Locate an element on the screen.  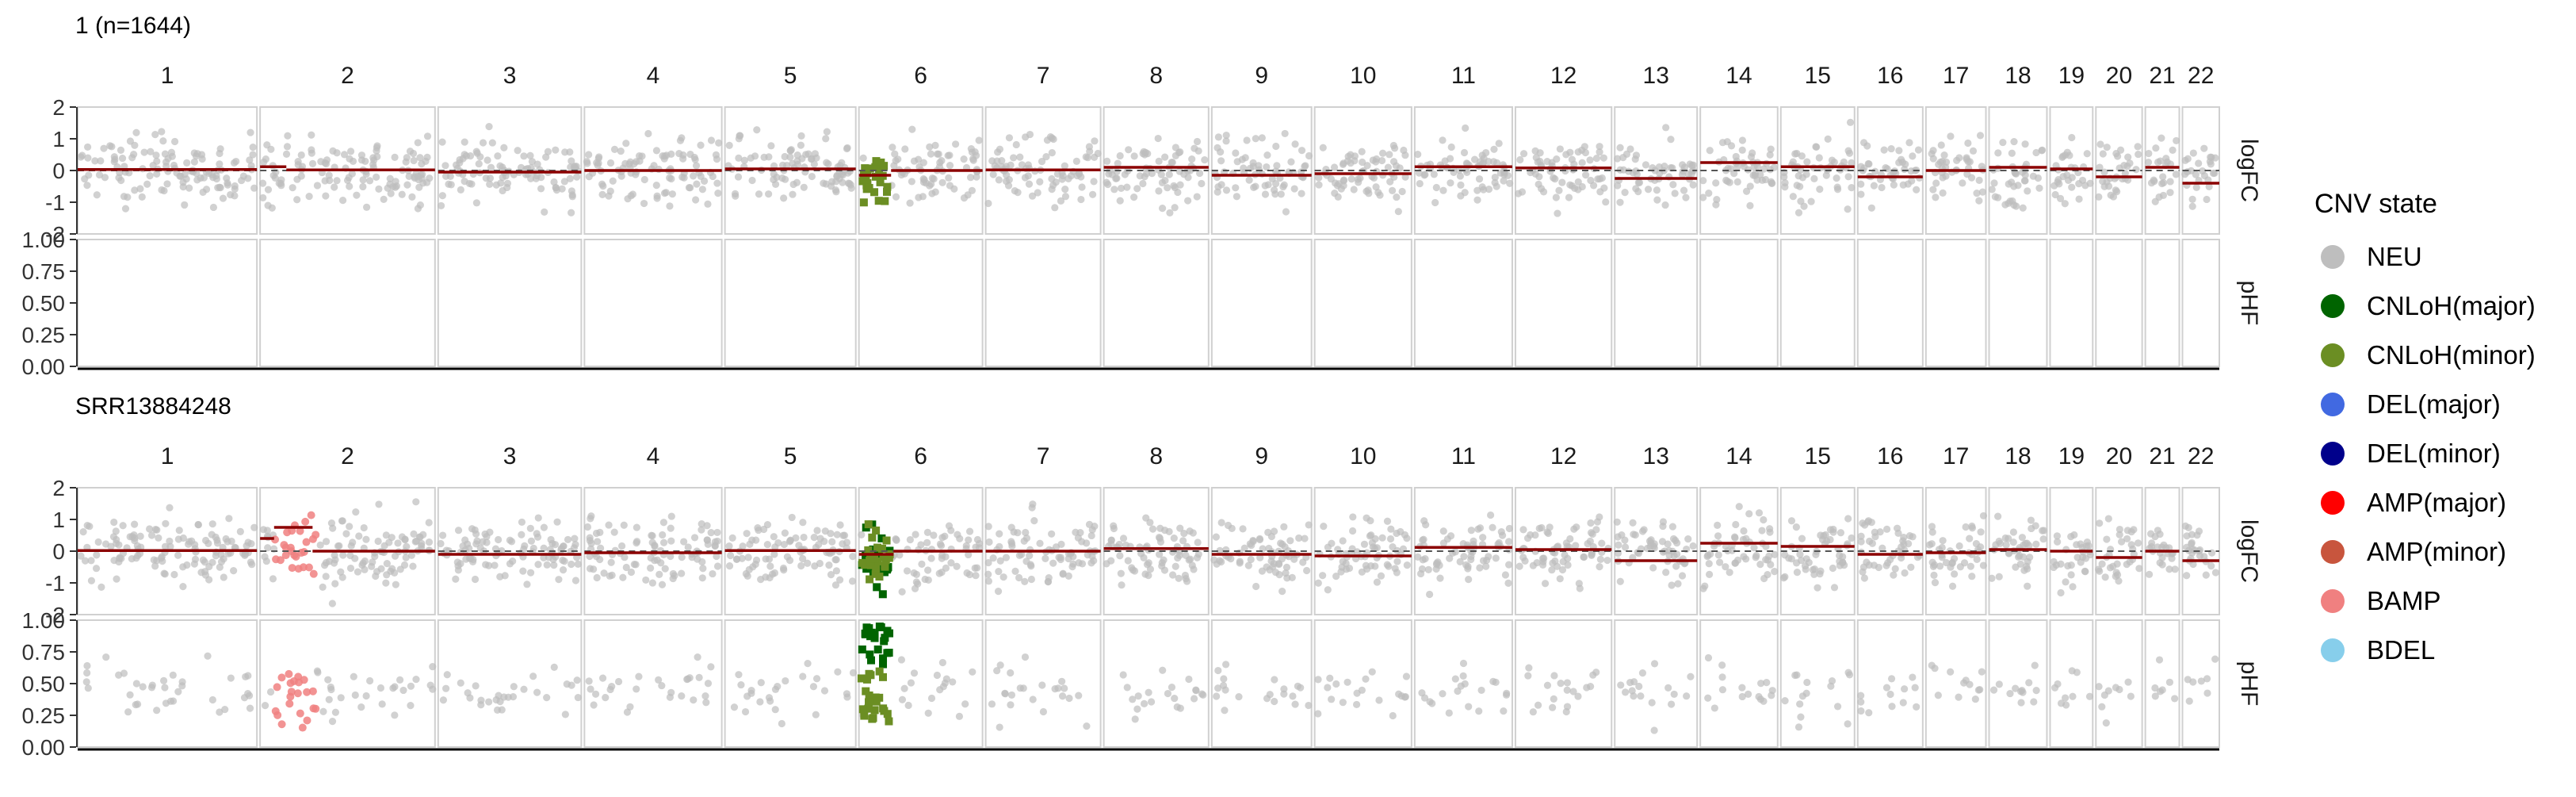
chromosome-label: 8 is located at coordinates (1156, 76).